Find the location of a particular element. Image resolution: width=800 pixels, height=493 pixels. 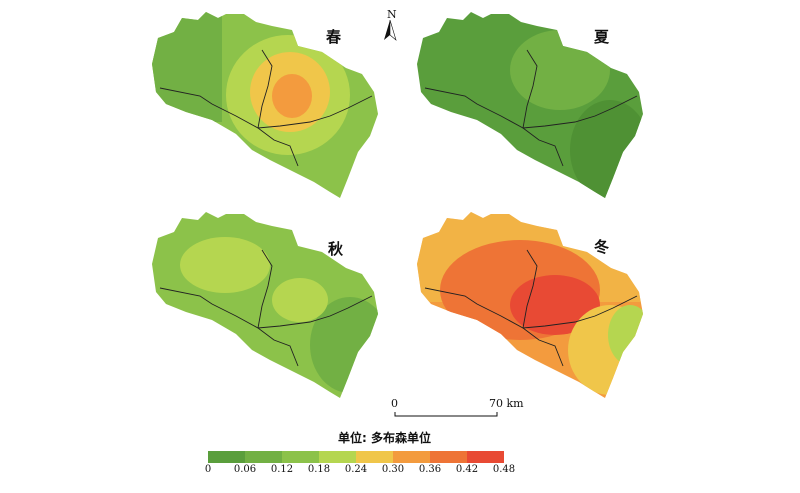

map-winter is located at coordinates (530, 305).